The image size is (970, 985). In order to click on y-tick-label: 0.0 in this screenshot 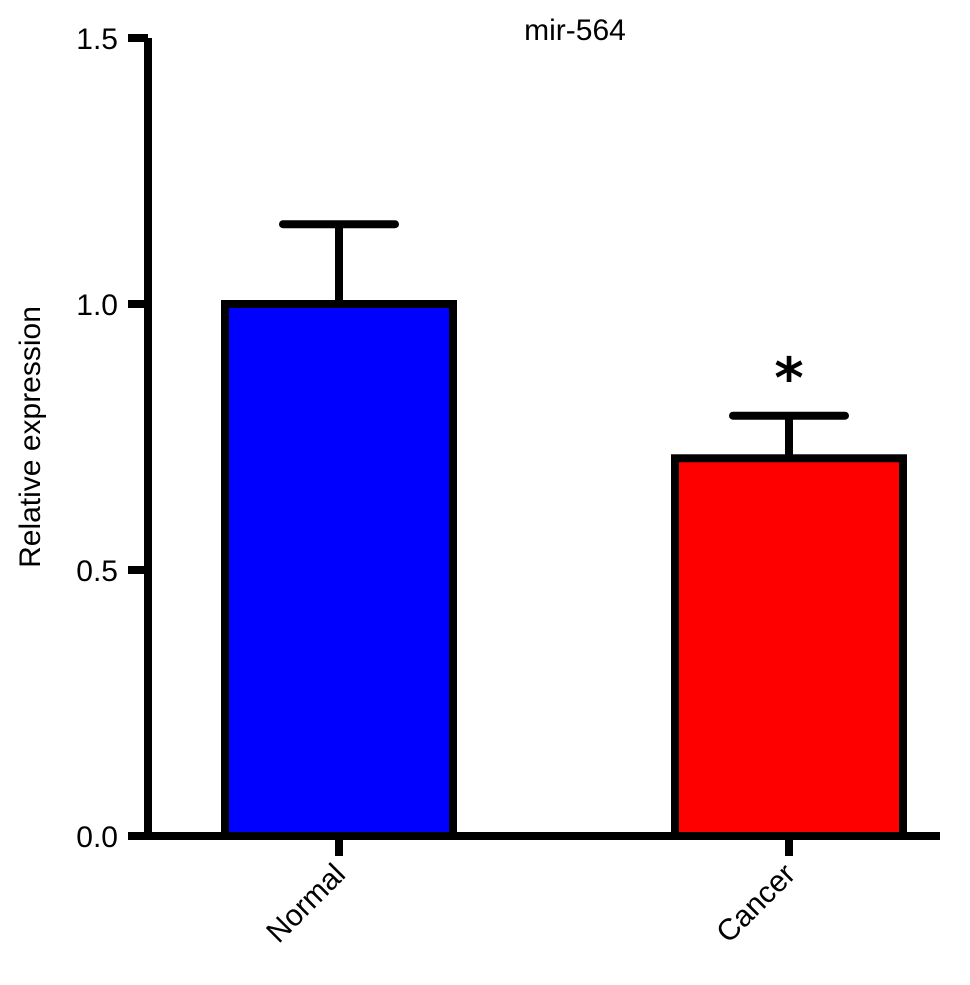, I will do `click(97, 837)`.